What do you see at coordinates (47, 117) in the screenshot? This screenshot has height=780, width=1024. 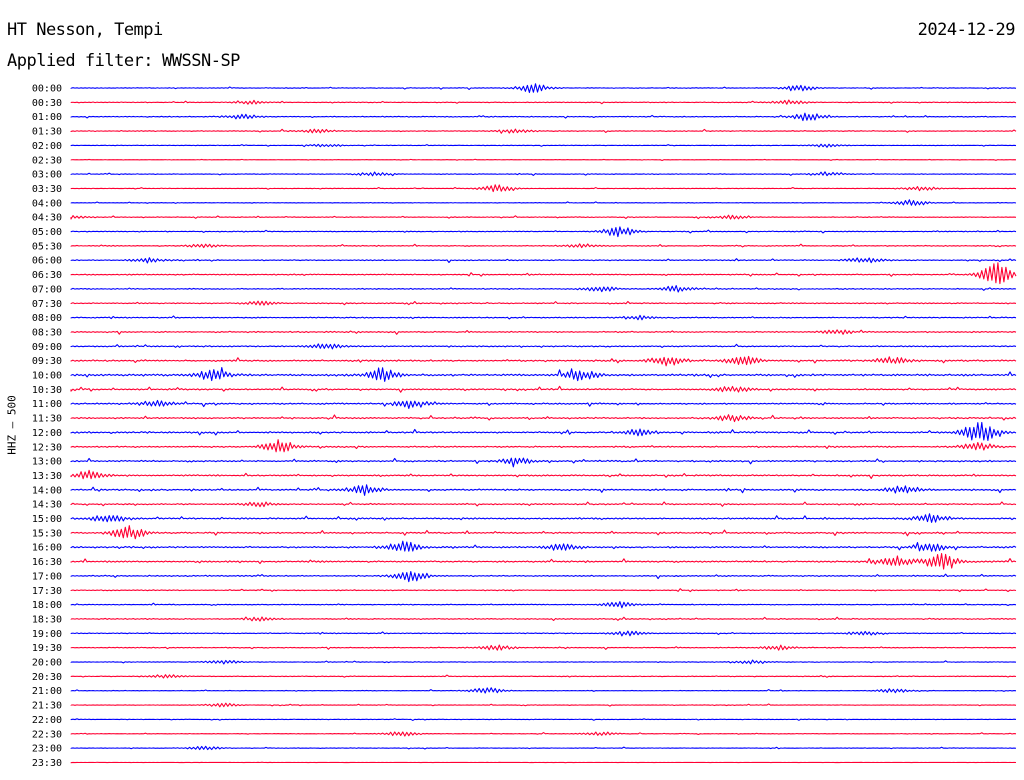 I see `time-tick-label: 01:00` at bounding box center [47, 117].